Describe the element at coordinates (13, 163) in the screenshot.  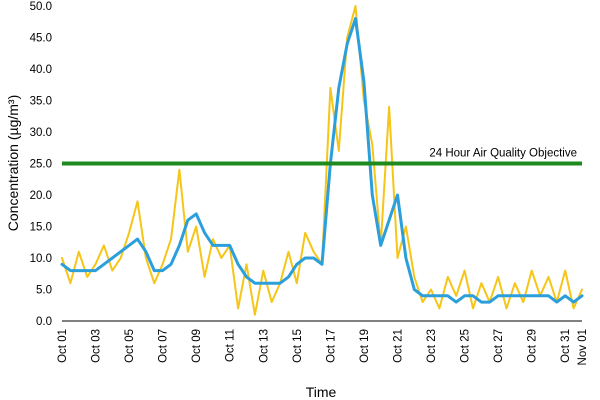
I see `y-axis-label: Concentration (µg/m³)` at that location.